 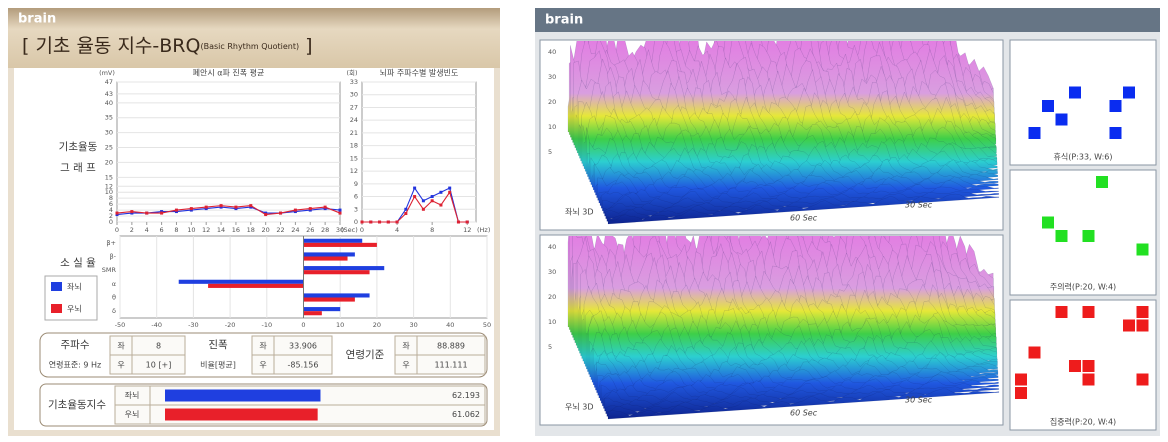 I want to click on title-main: [ 기초 율동 지수-BRQ, so click(x=111, y=46).